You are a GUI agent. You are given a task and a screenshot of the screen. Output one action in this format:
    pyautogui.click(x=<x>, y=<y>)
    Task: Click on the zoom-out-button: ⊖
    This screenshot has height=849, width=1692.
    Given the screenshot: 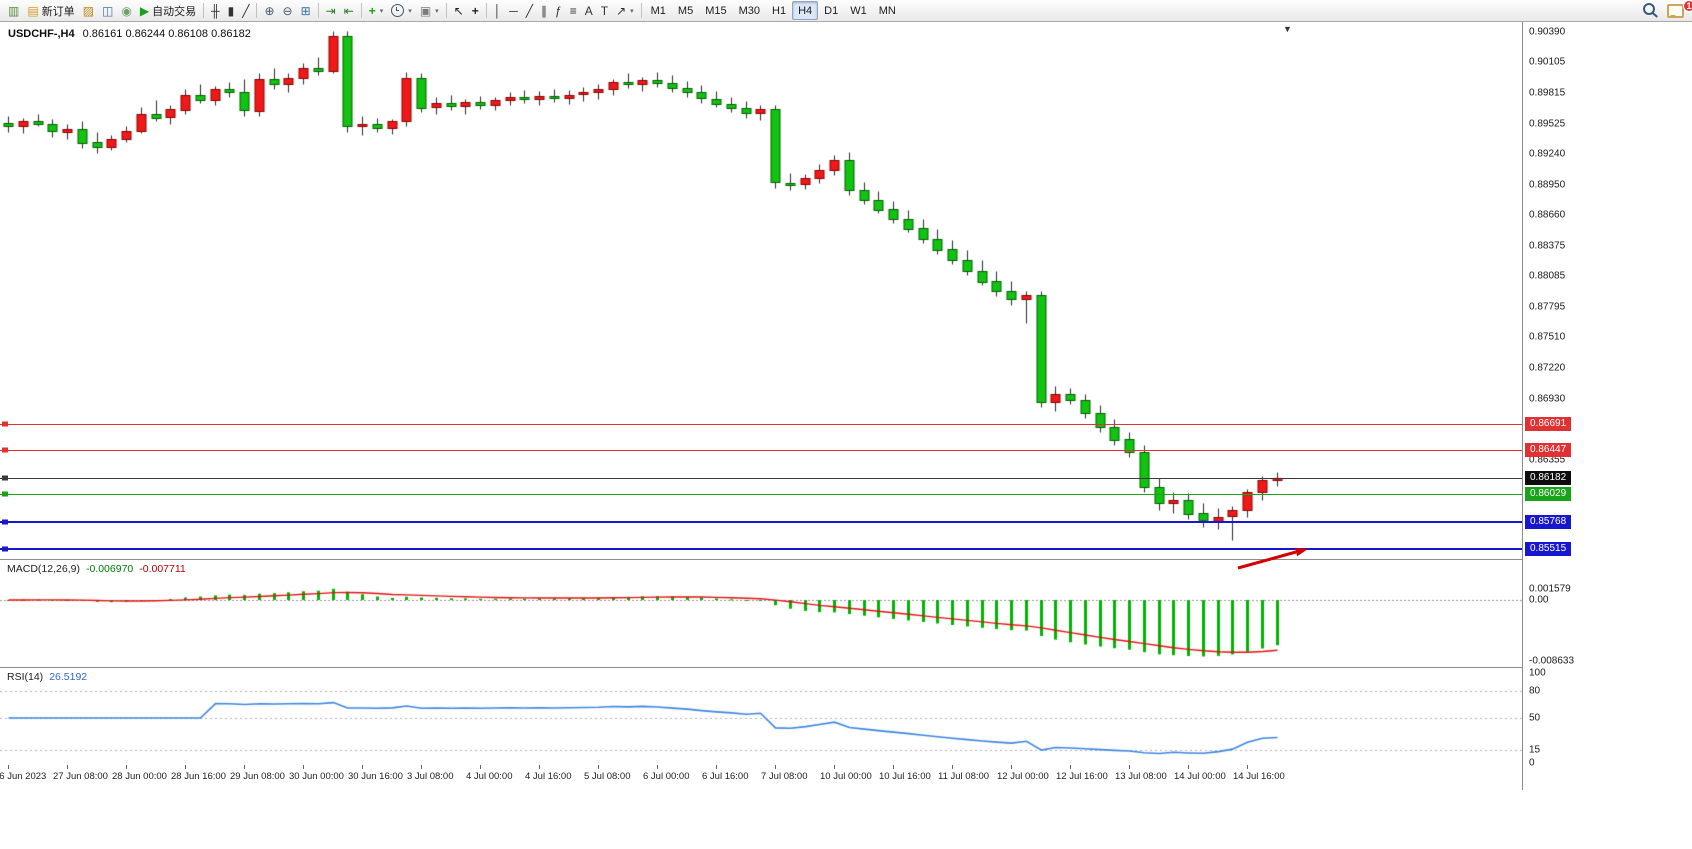 What is the action you would take?
    pyautogui.click(x=288, y=10)
    